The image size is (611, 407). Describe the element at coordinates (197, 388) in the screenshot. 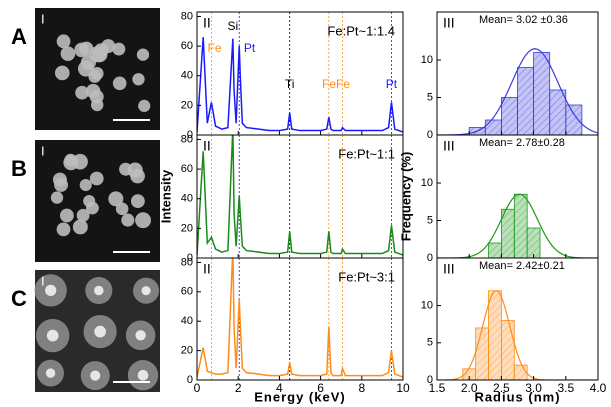

I see `x-tick-label: 0` at that location.